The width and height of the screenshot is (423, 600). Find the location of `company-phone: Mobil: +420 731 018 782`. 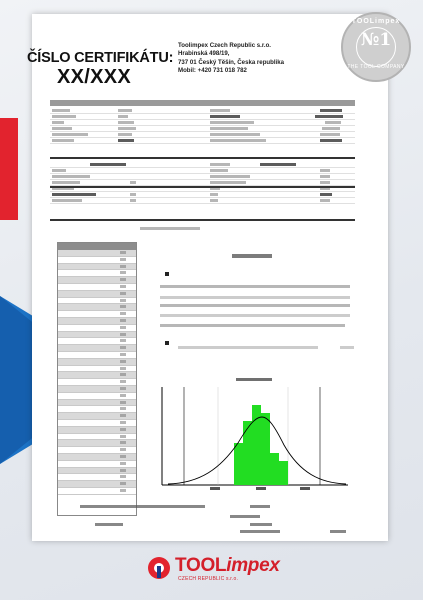

company-phone: Mobil: +420 731 018 782 is located at coordinates (212, 71).